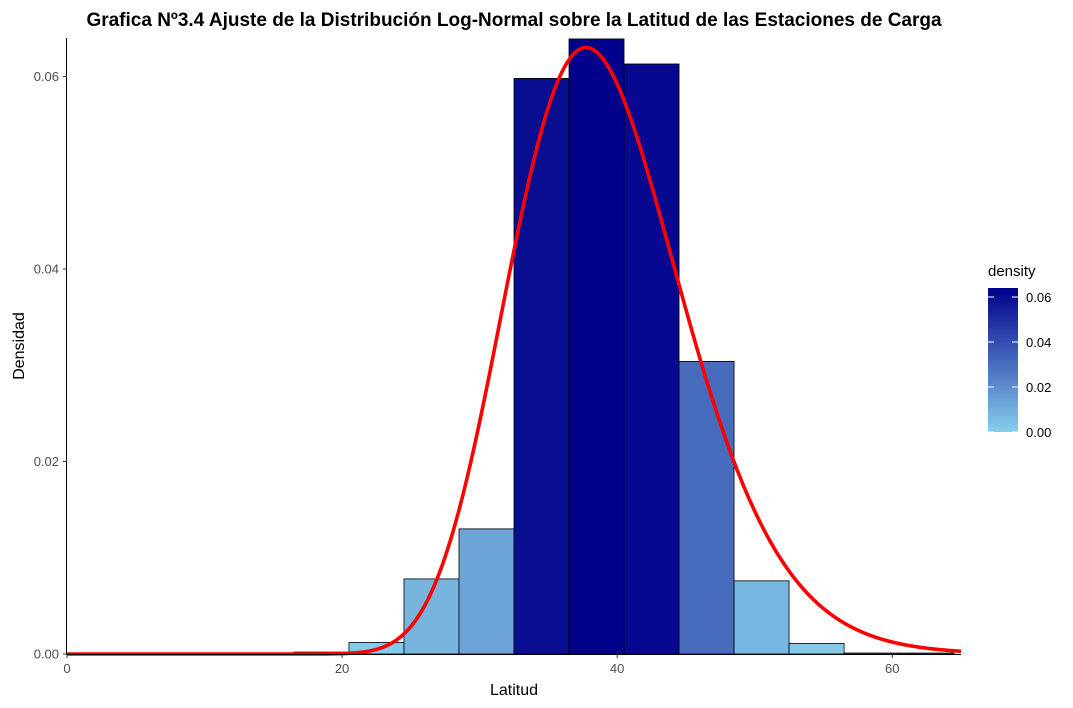 The width and height of the screenshot is (1073, 708). Describe the element at coordinates (617, 668) in the screenshot. I see `x-tick-label: 40` at that location.